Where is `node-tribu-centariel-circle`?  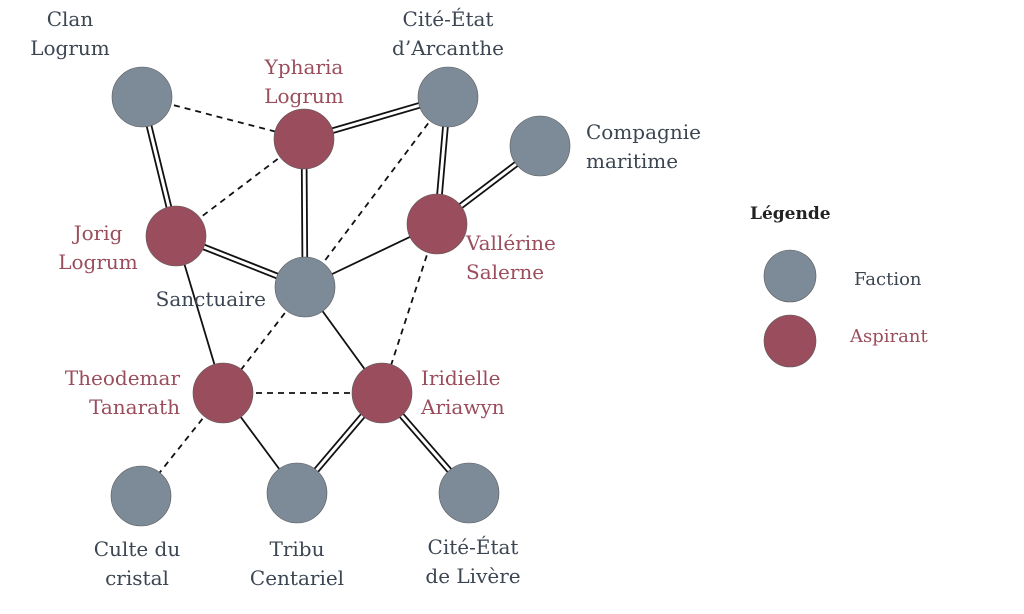
node-tribu-centariel-circle is located at coordinates (297, 493).